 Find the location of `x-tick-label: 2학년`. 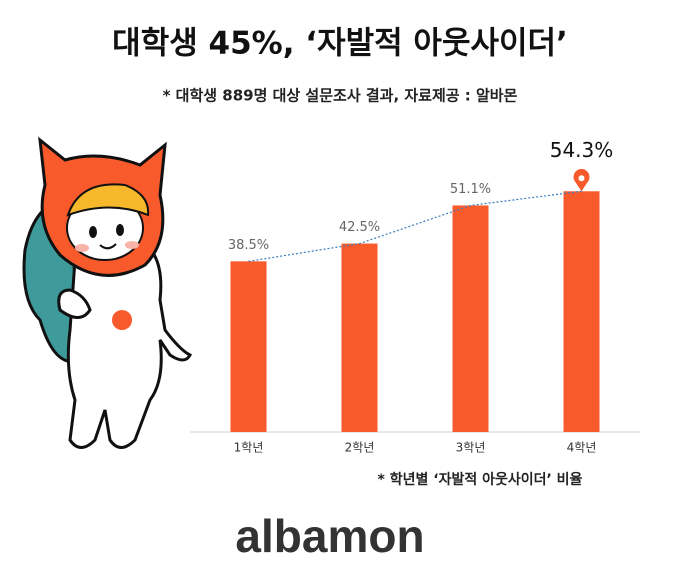

x-tick-label: 2학년 is located at coordinates (360, 448).